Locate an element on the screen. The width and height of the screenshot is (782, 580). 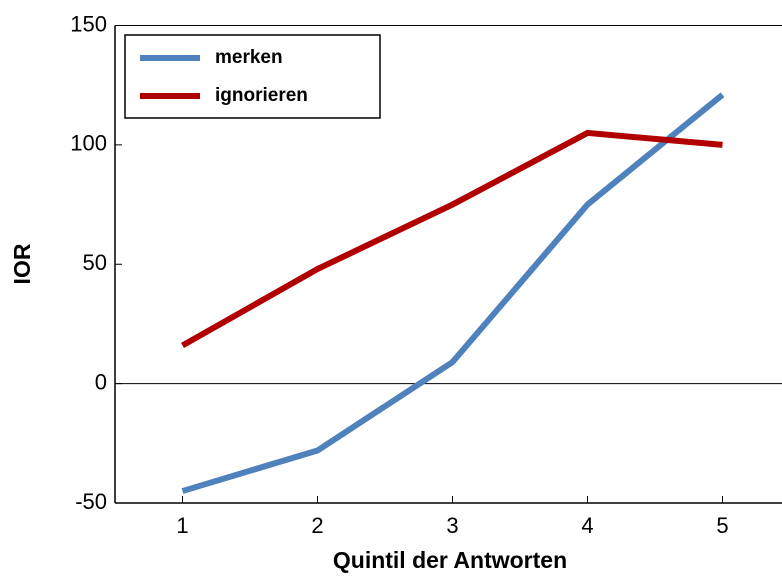
y-tick-label: 100 is located at coordinates (88, 143).